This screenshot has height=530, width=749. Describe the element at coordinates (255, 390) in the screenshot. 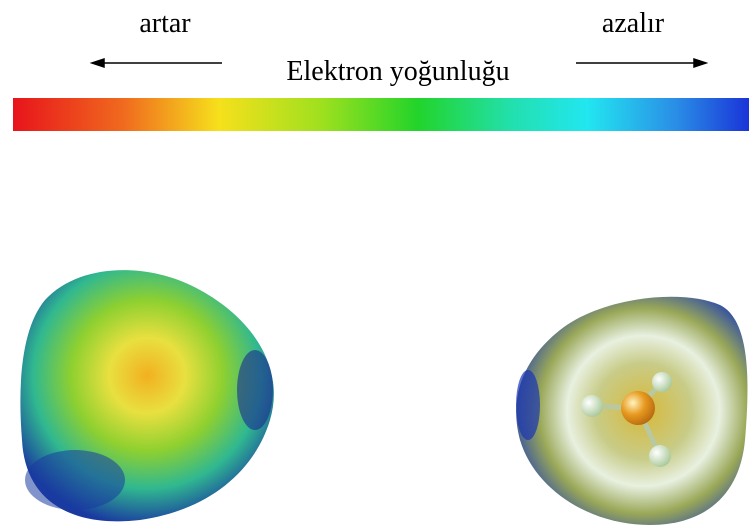

I see `left-blue-edge` at that location.